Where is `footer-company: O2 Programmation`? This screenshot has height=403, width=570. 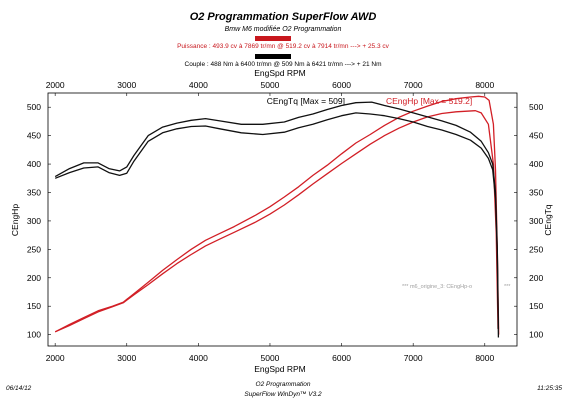
footer-company: O2 Programmation is located at coordinates (283, 384).